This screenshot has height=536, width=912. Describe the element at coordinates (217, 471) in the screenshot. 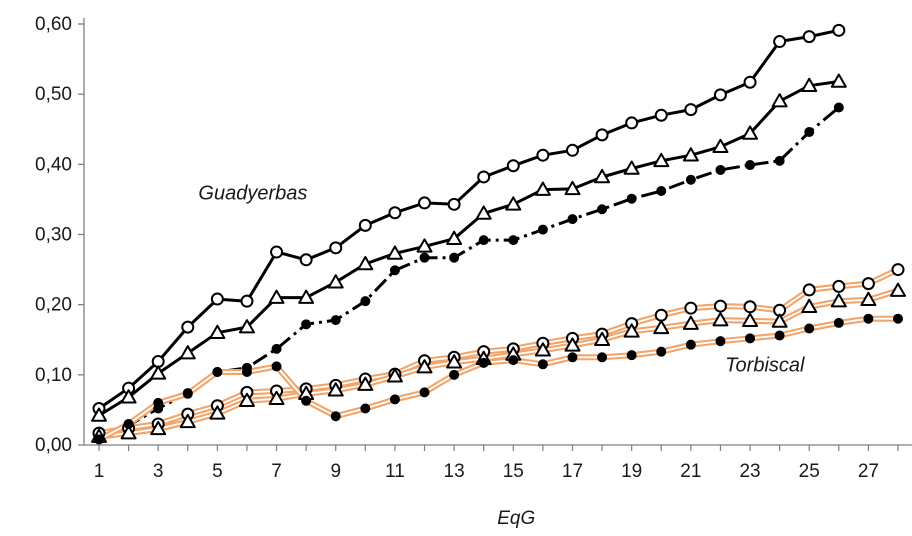

I see `x-tick-label: 5` at that location.